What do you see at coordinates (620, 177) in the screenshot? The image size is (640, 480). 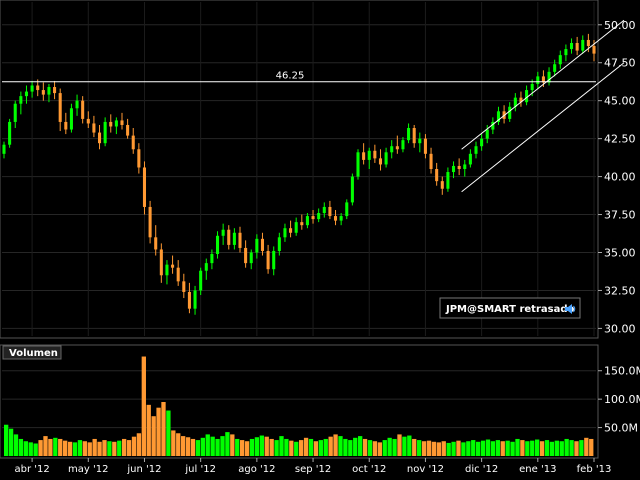 I see `price-tick-label: 40.00` at bounding box center [620, 177].